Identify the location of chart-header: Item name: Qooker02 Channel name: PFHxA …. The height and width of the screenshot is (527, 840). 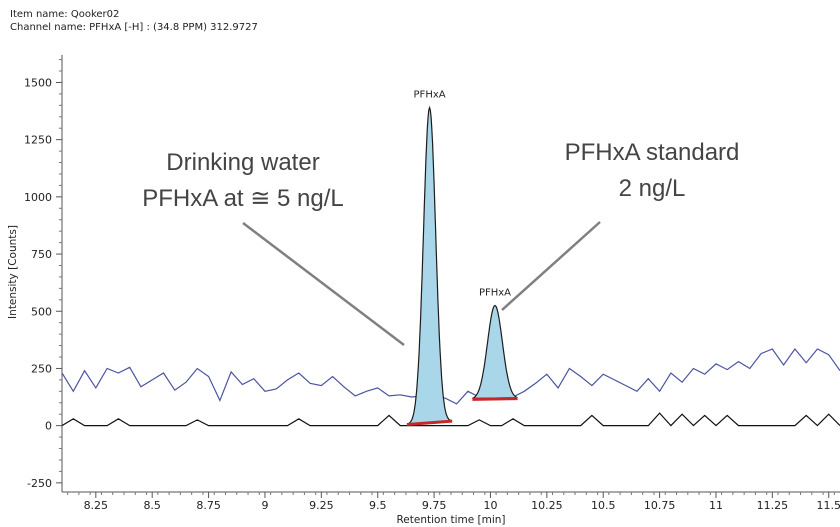
(134, 21).